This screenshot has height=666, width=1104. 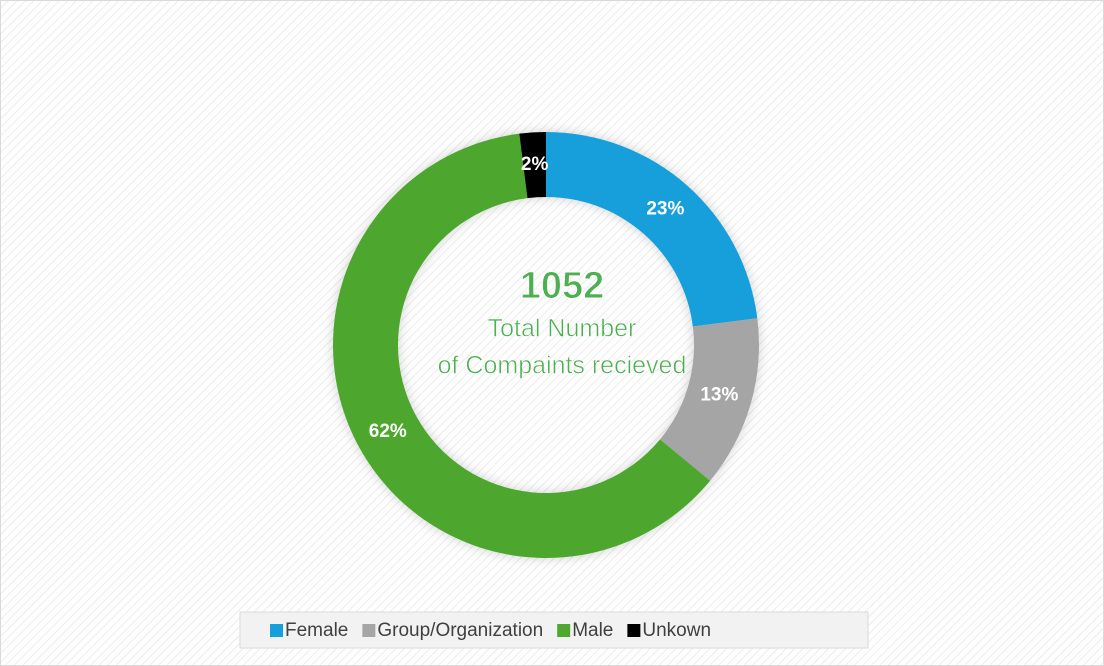 What do you see at coordinates (562, 329) in the screenshot?
I see `center-label: Total Number` at bounding box center [562, 329].